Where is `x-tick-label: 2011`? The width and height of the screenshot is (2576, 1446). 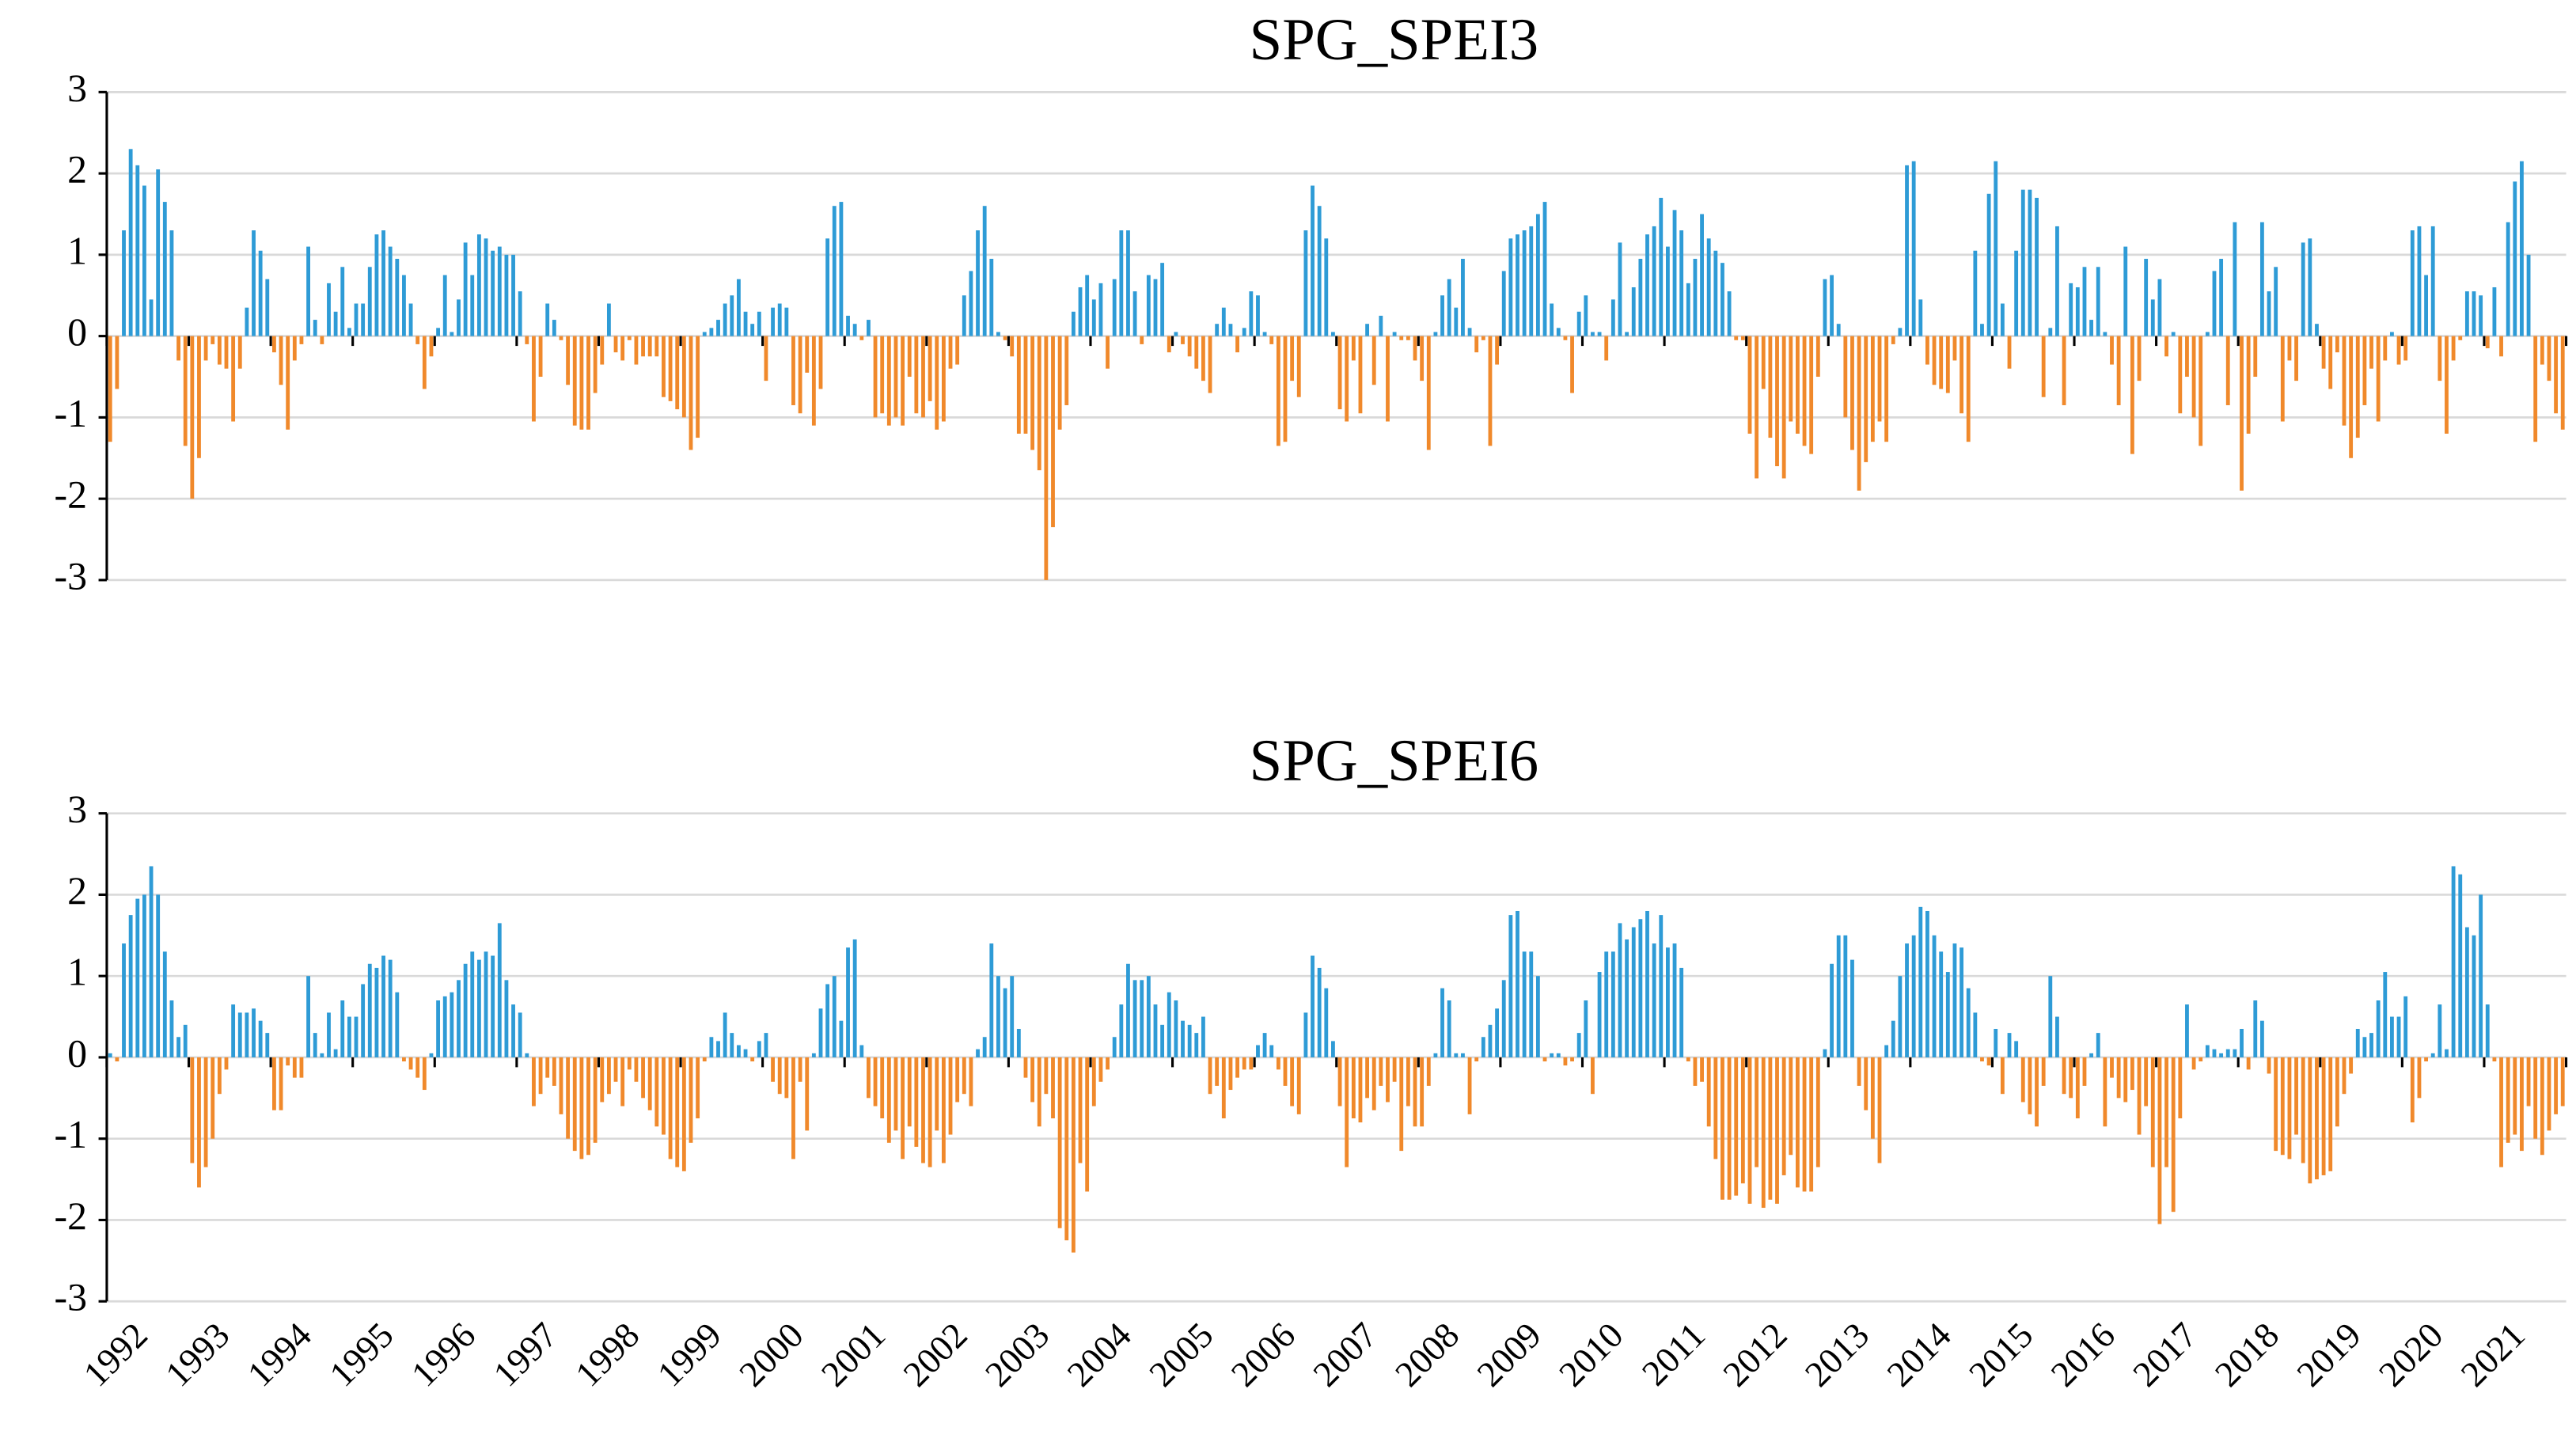
x-tick-label: 2011 is located at coordinates (1673, 1354).